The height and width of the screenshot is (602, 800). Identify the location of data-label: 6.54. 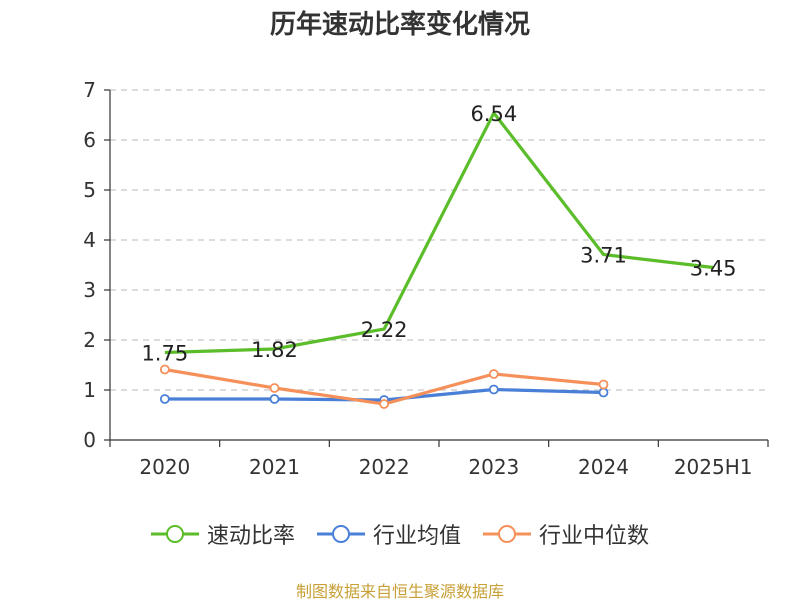
(493, 114).